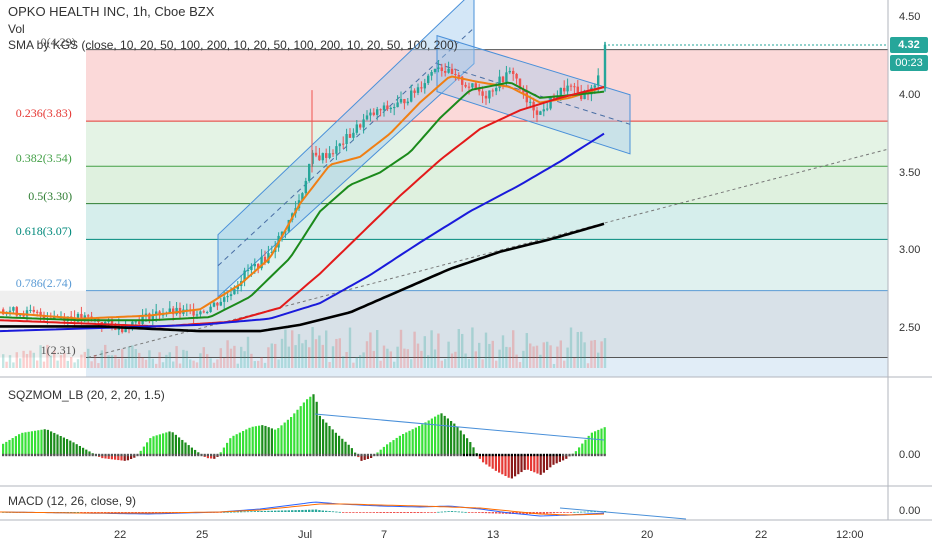 The height and width of the screenshot is (550, 932). I want to click on macd-pane, so click(343, 510).